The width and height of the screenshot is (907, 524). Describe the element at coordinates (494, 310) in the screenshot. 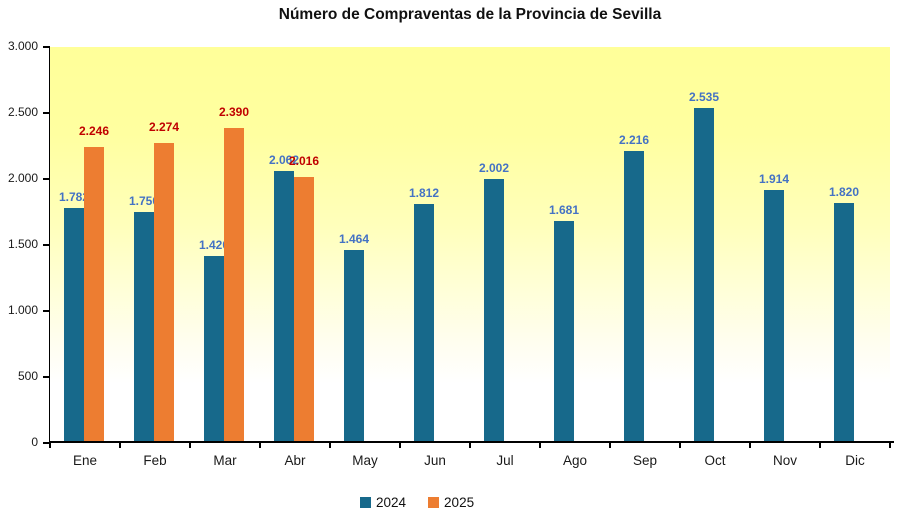

I see `bar-2024-Jul` at that location.